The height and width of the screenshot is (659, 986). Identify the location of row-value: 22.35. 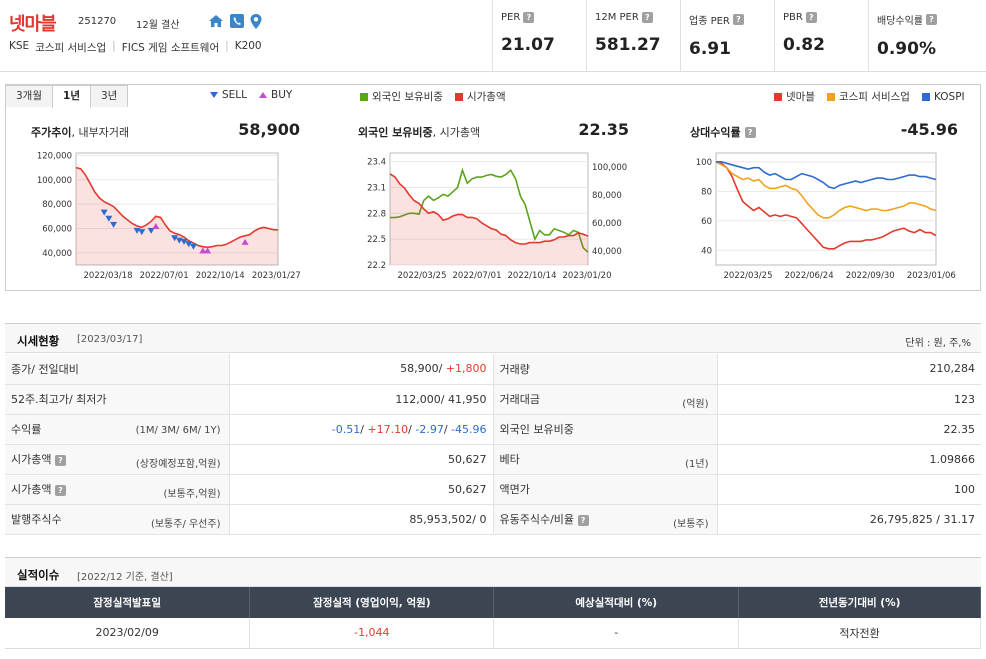
(849, 429).